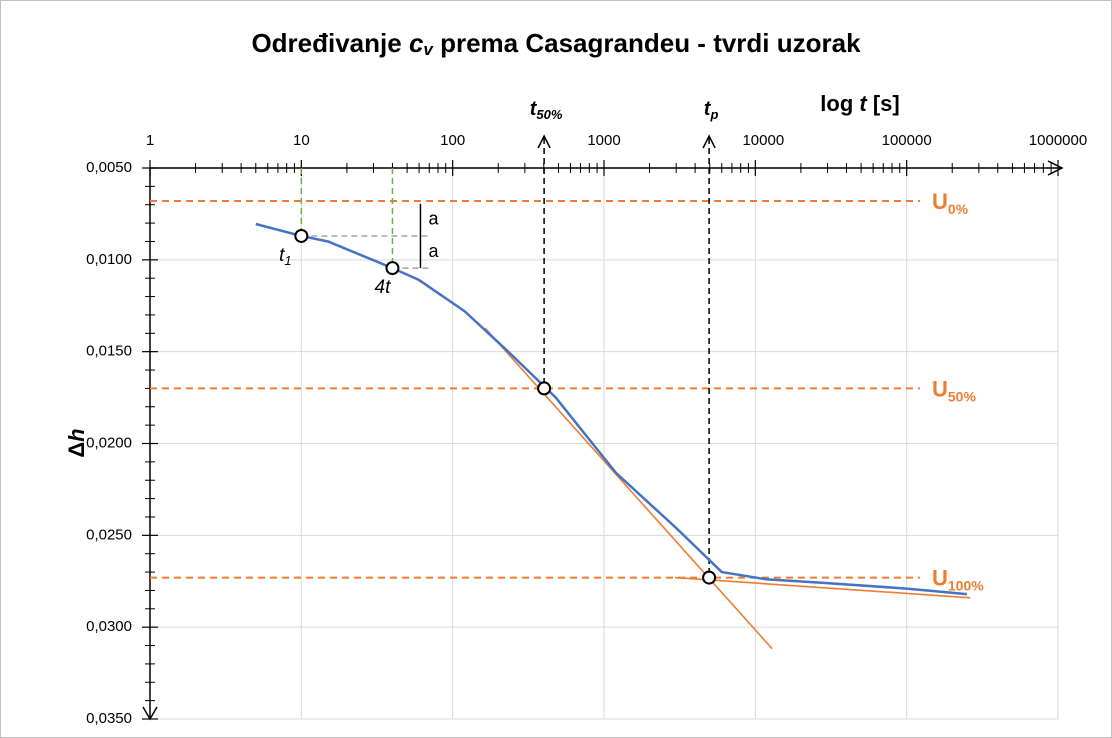 The width and height of the screenshot is (1112, 738). I want to click on title-part: v, so click(428, 49).